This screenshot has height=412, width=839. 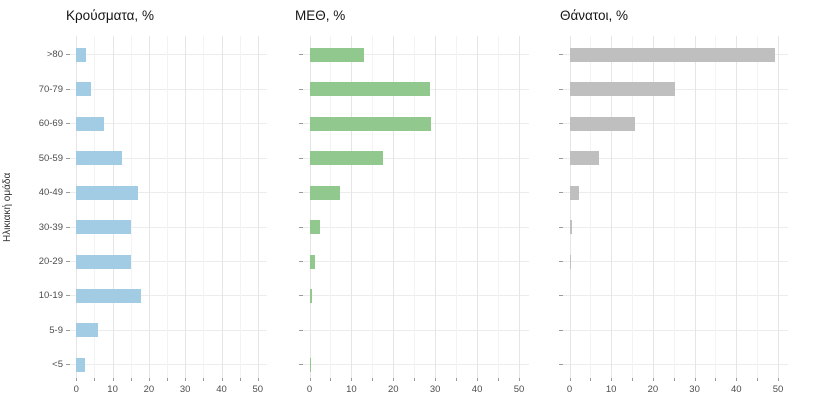 I want to click on x-tick-label: 20, so click(x=393, y=389).